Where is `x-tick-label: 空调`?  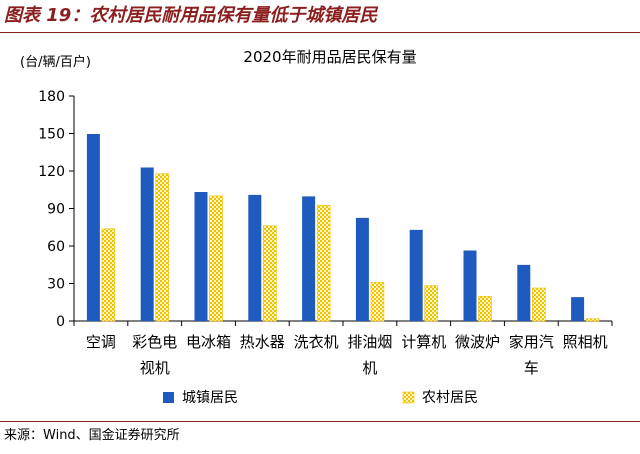 x-tick-label: 空调 is located at coordinates (101, 342).